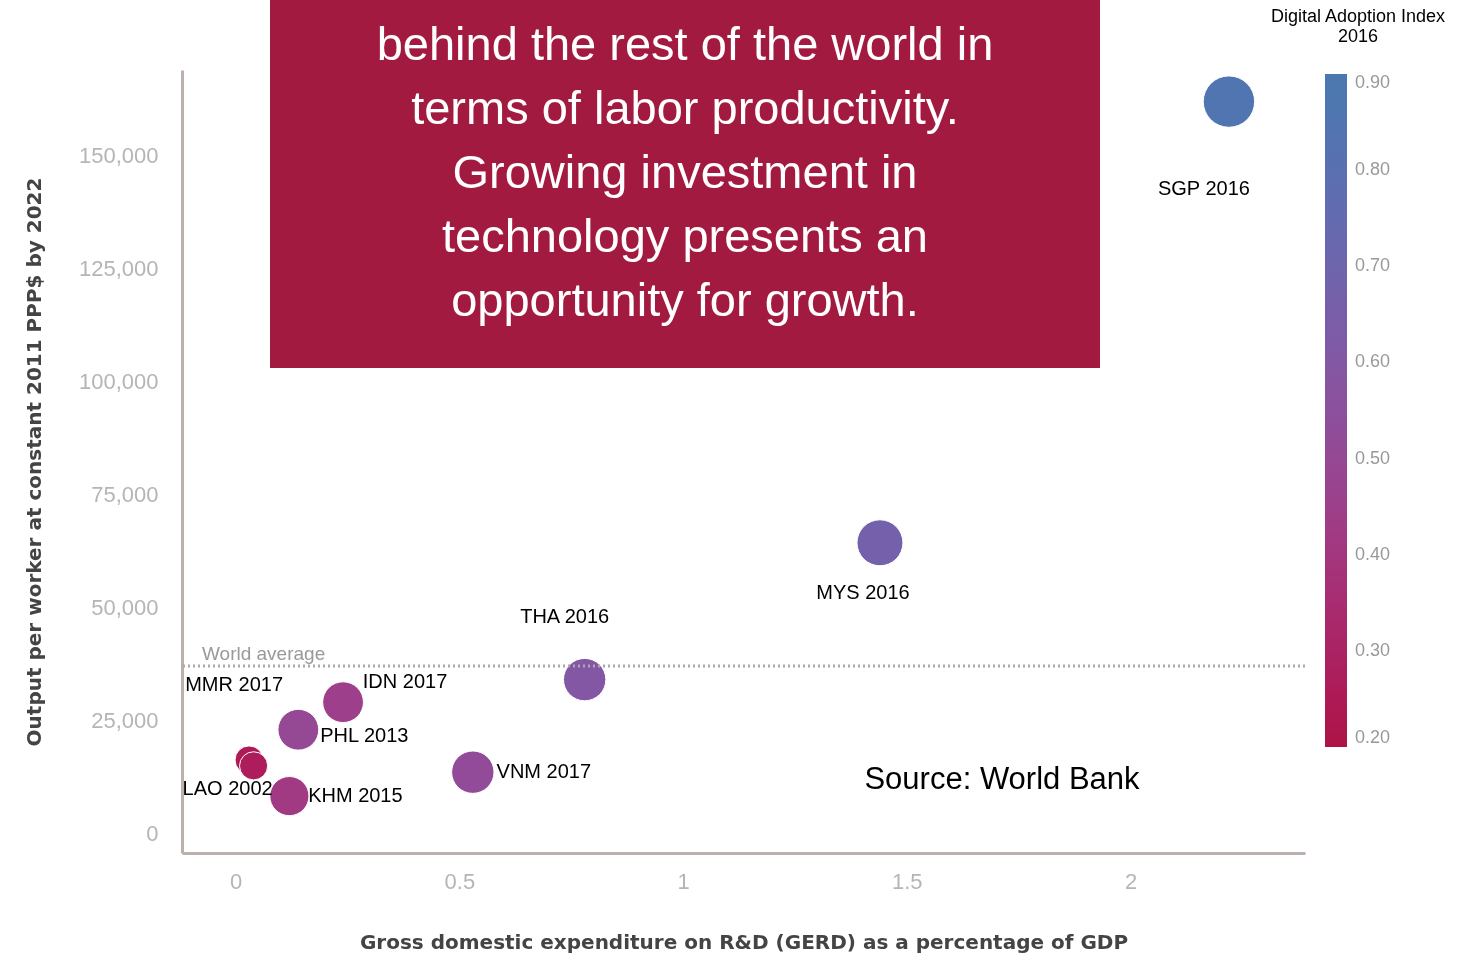  What do you see at coordinates (125, 607) in the screenshot?
I see `y-tick-label: 50,000` at bounding box center [125, 607].